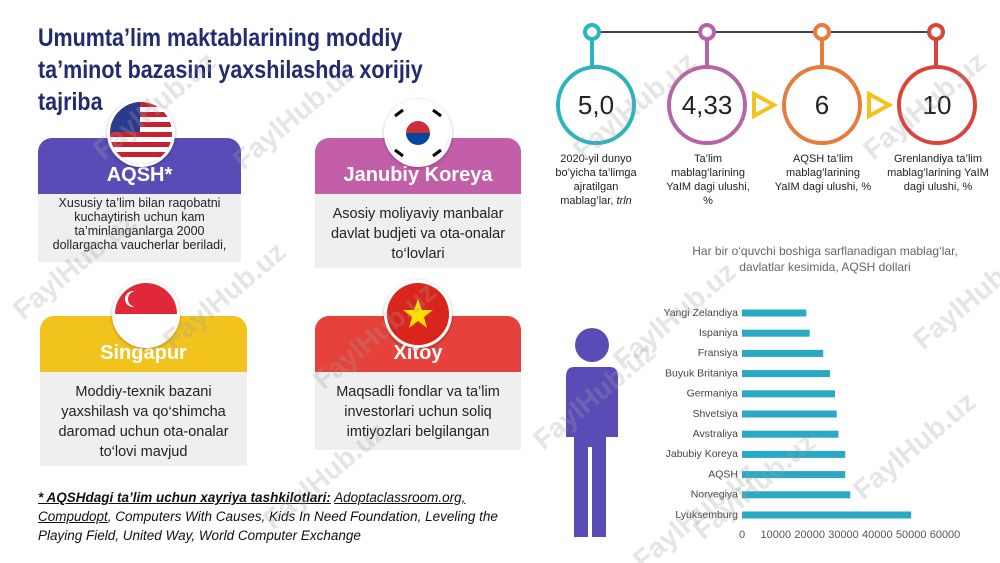 This screenshot has height=563, width=1000. I want to click on y-tick-label: Avstraliya, so click(715, 434).